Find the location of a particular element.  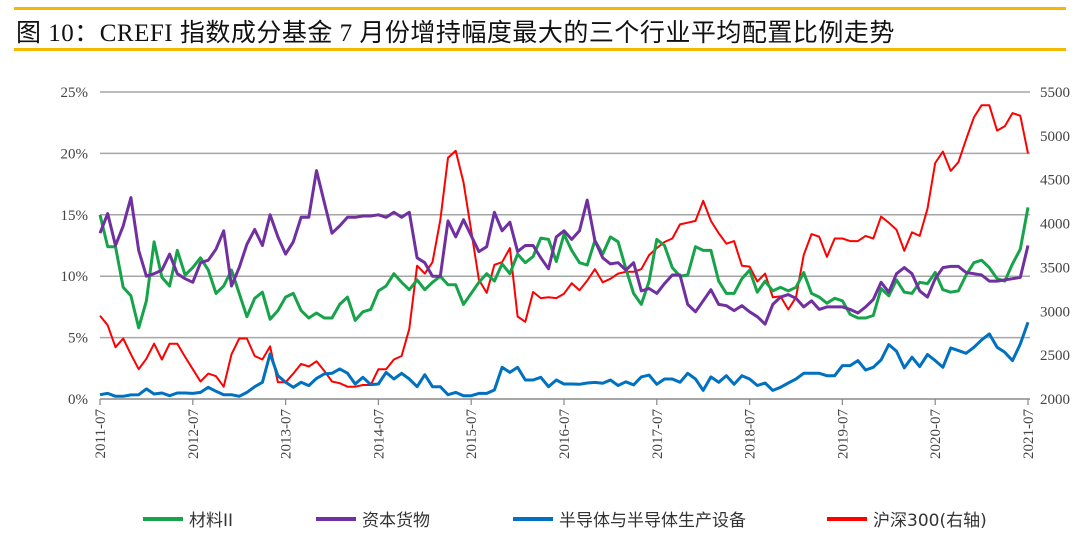

legend-label: 材料II is located at coordinates (211, 521).